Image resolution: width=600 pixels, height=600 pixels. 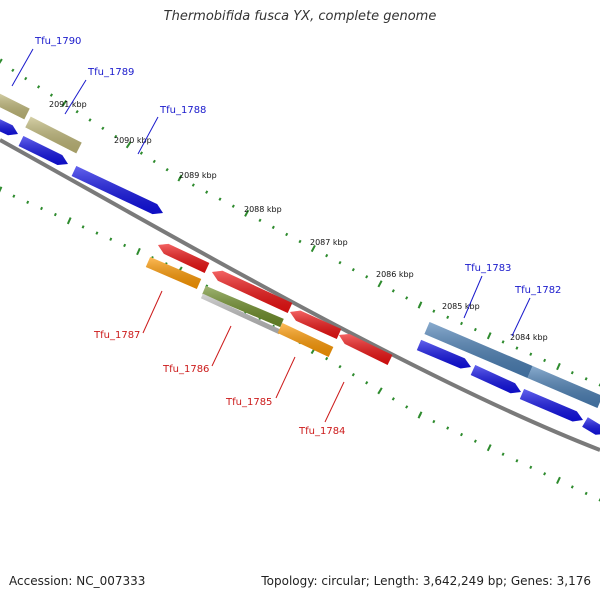 What do you see at coordinates (185, 369) in the screenshot?
I see `gene-label-reverse: Tfu_1786` at bounding box center [185, 369].